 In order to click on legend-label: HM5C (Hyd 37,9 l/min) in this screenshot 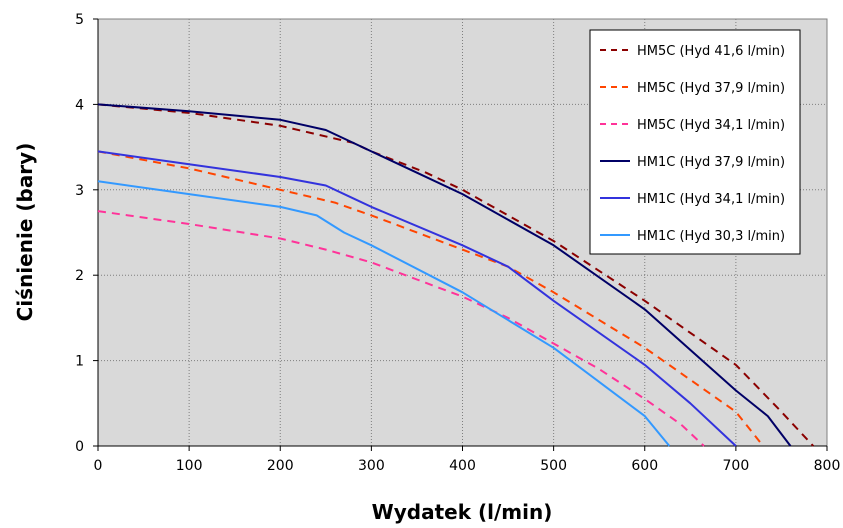, I will do `click(711, 88)`.